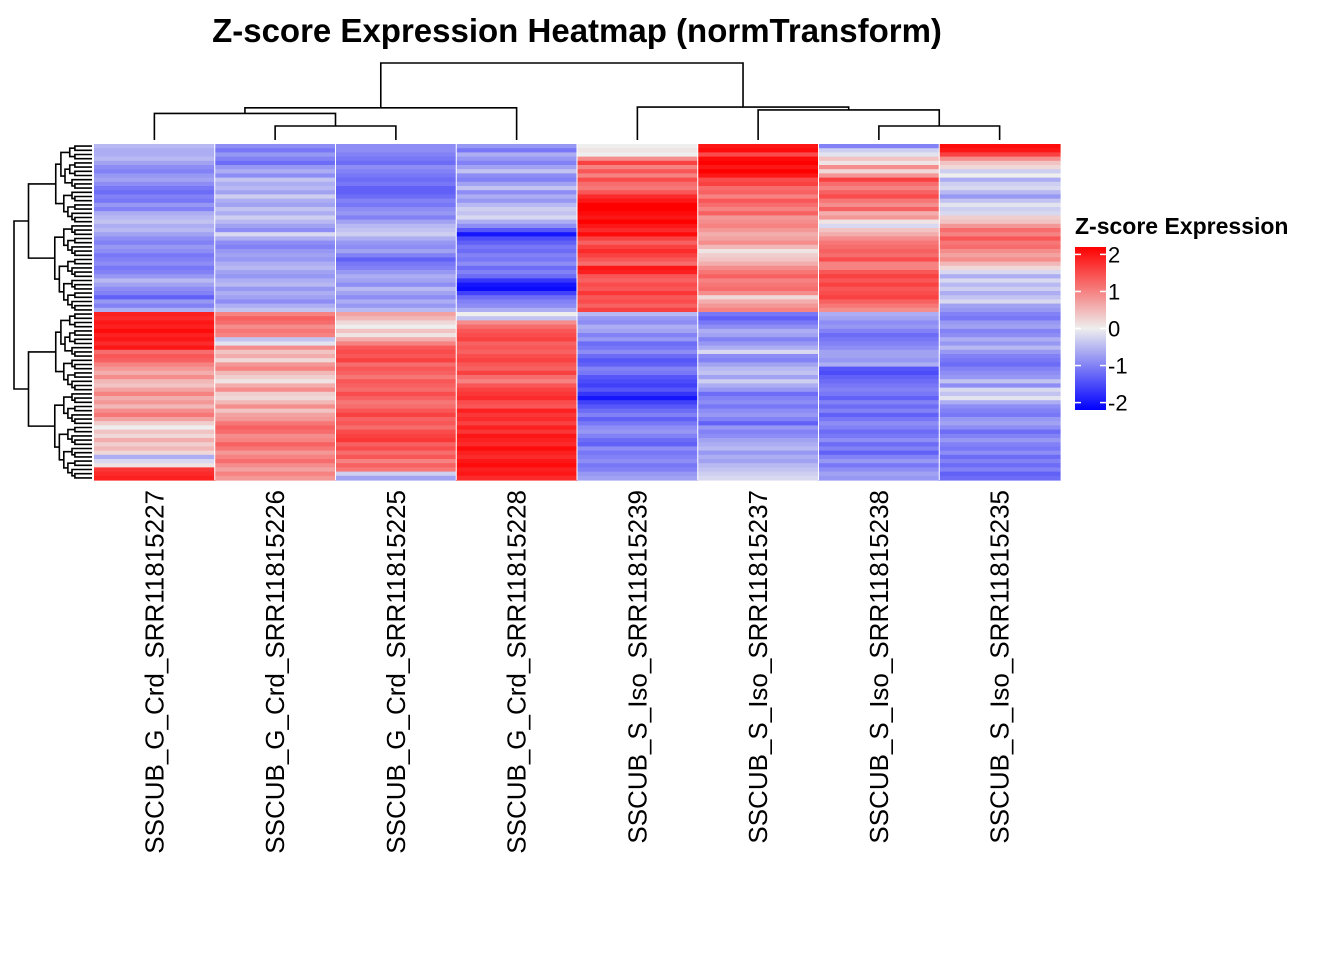  What do you see at coordinates (879, 667) in the screenshot?
I see `column-label: SSCUB_S_Iso_SRR11815238` at bounding box center [879, 667].